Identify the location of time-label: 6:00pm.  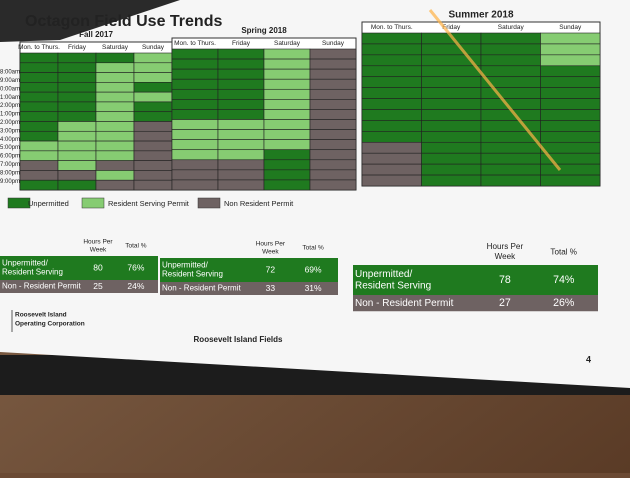
(10, 157).